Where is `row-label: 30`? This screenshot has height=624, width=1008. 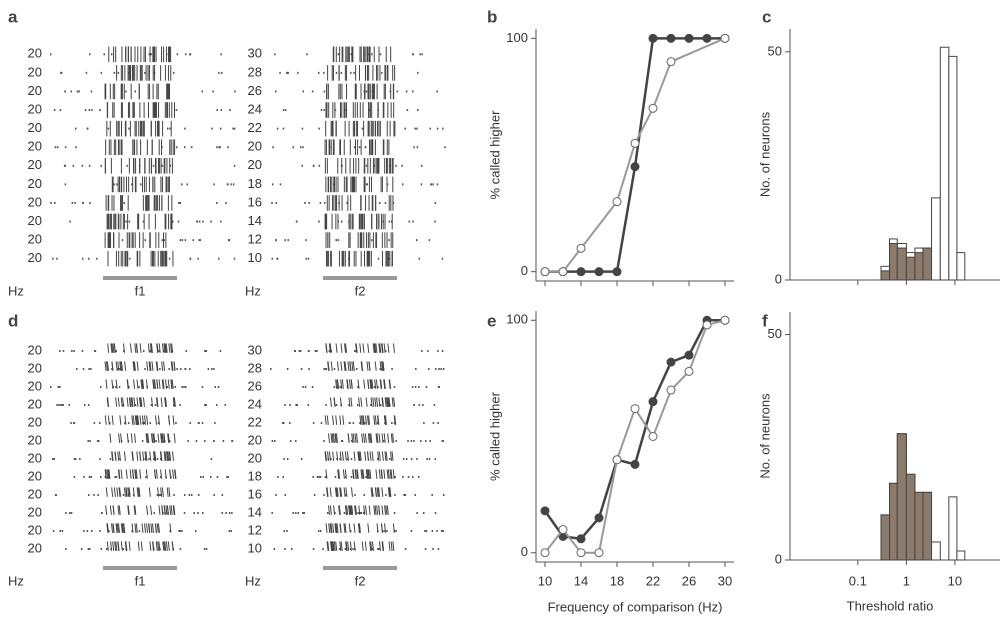 row-label: 30 is located at coordinates (255, 349).